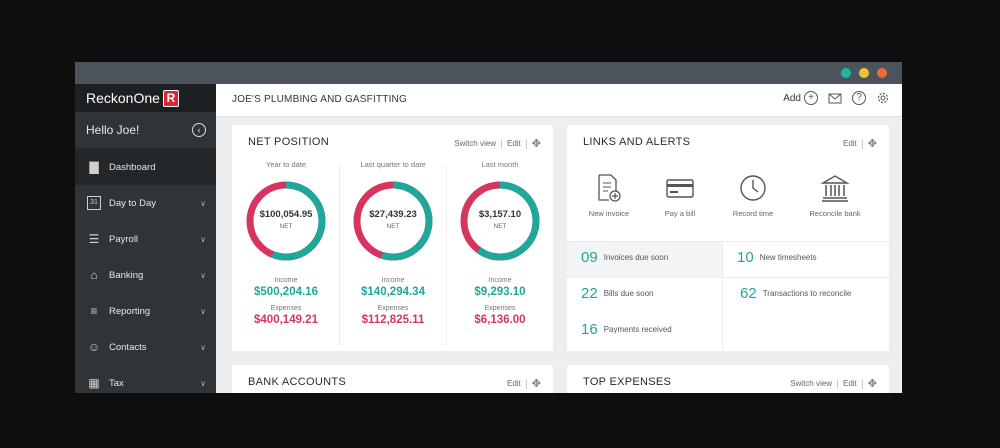 The image size is (1000, 448). I want to click on collapse-sidebar-icon: ‹, so click(199, 130).